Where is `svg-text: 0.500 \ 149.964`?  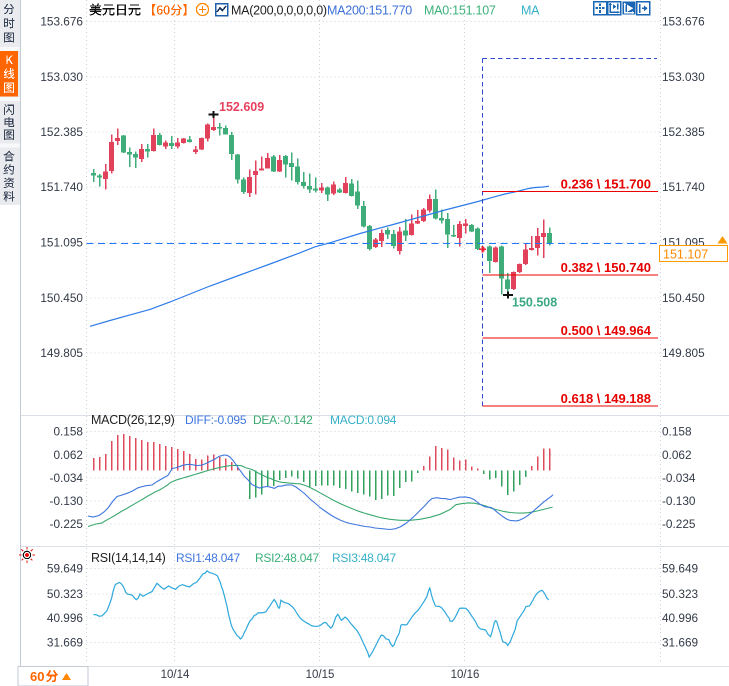 svg-text: 0.500 \ 149.964 is located at coordinates (606, 330).